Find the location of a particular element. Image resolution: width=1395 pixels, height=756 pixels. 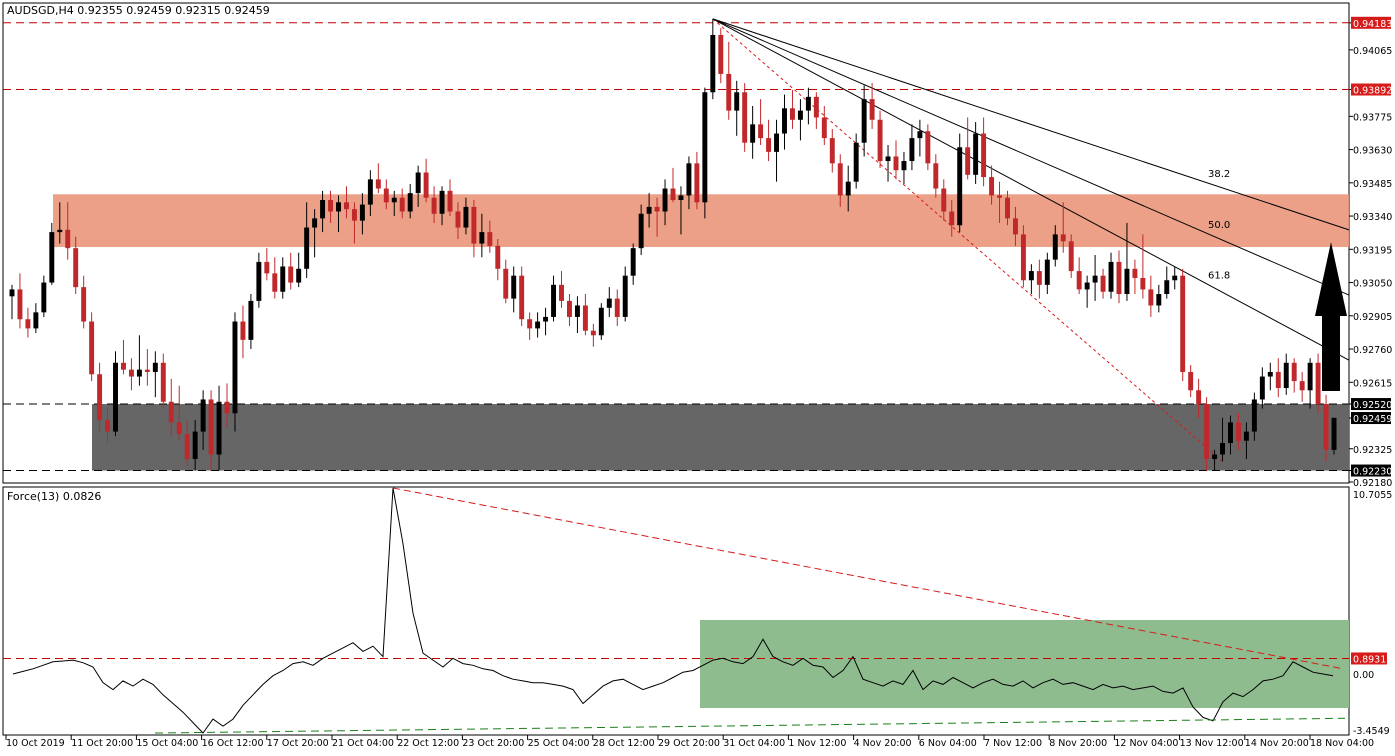

price-highlight-label: 0.92520 is located at coordinates (1372, 405).